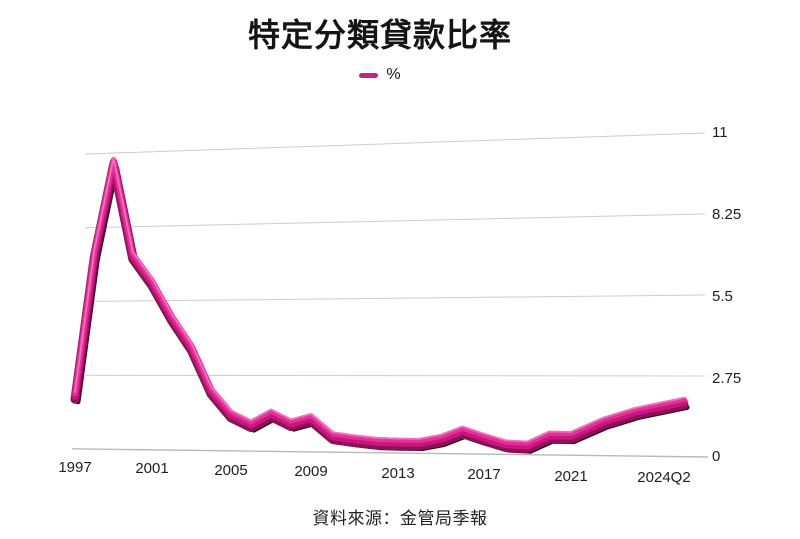  I want to click on x-axis-label: 2001, so click(152, 468).